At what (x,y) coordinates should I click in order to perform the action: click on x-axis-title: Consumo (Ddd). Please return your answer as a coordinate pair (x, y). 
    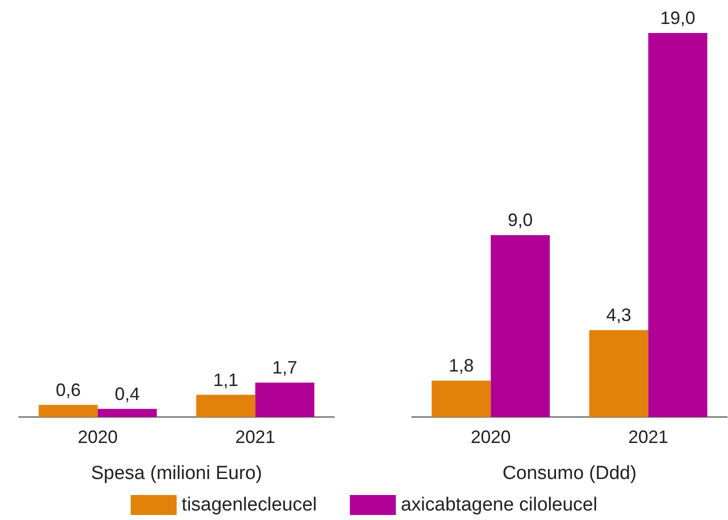
    Looking at the image, I should click on (569, 473).